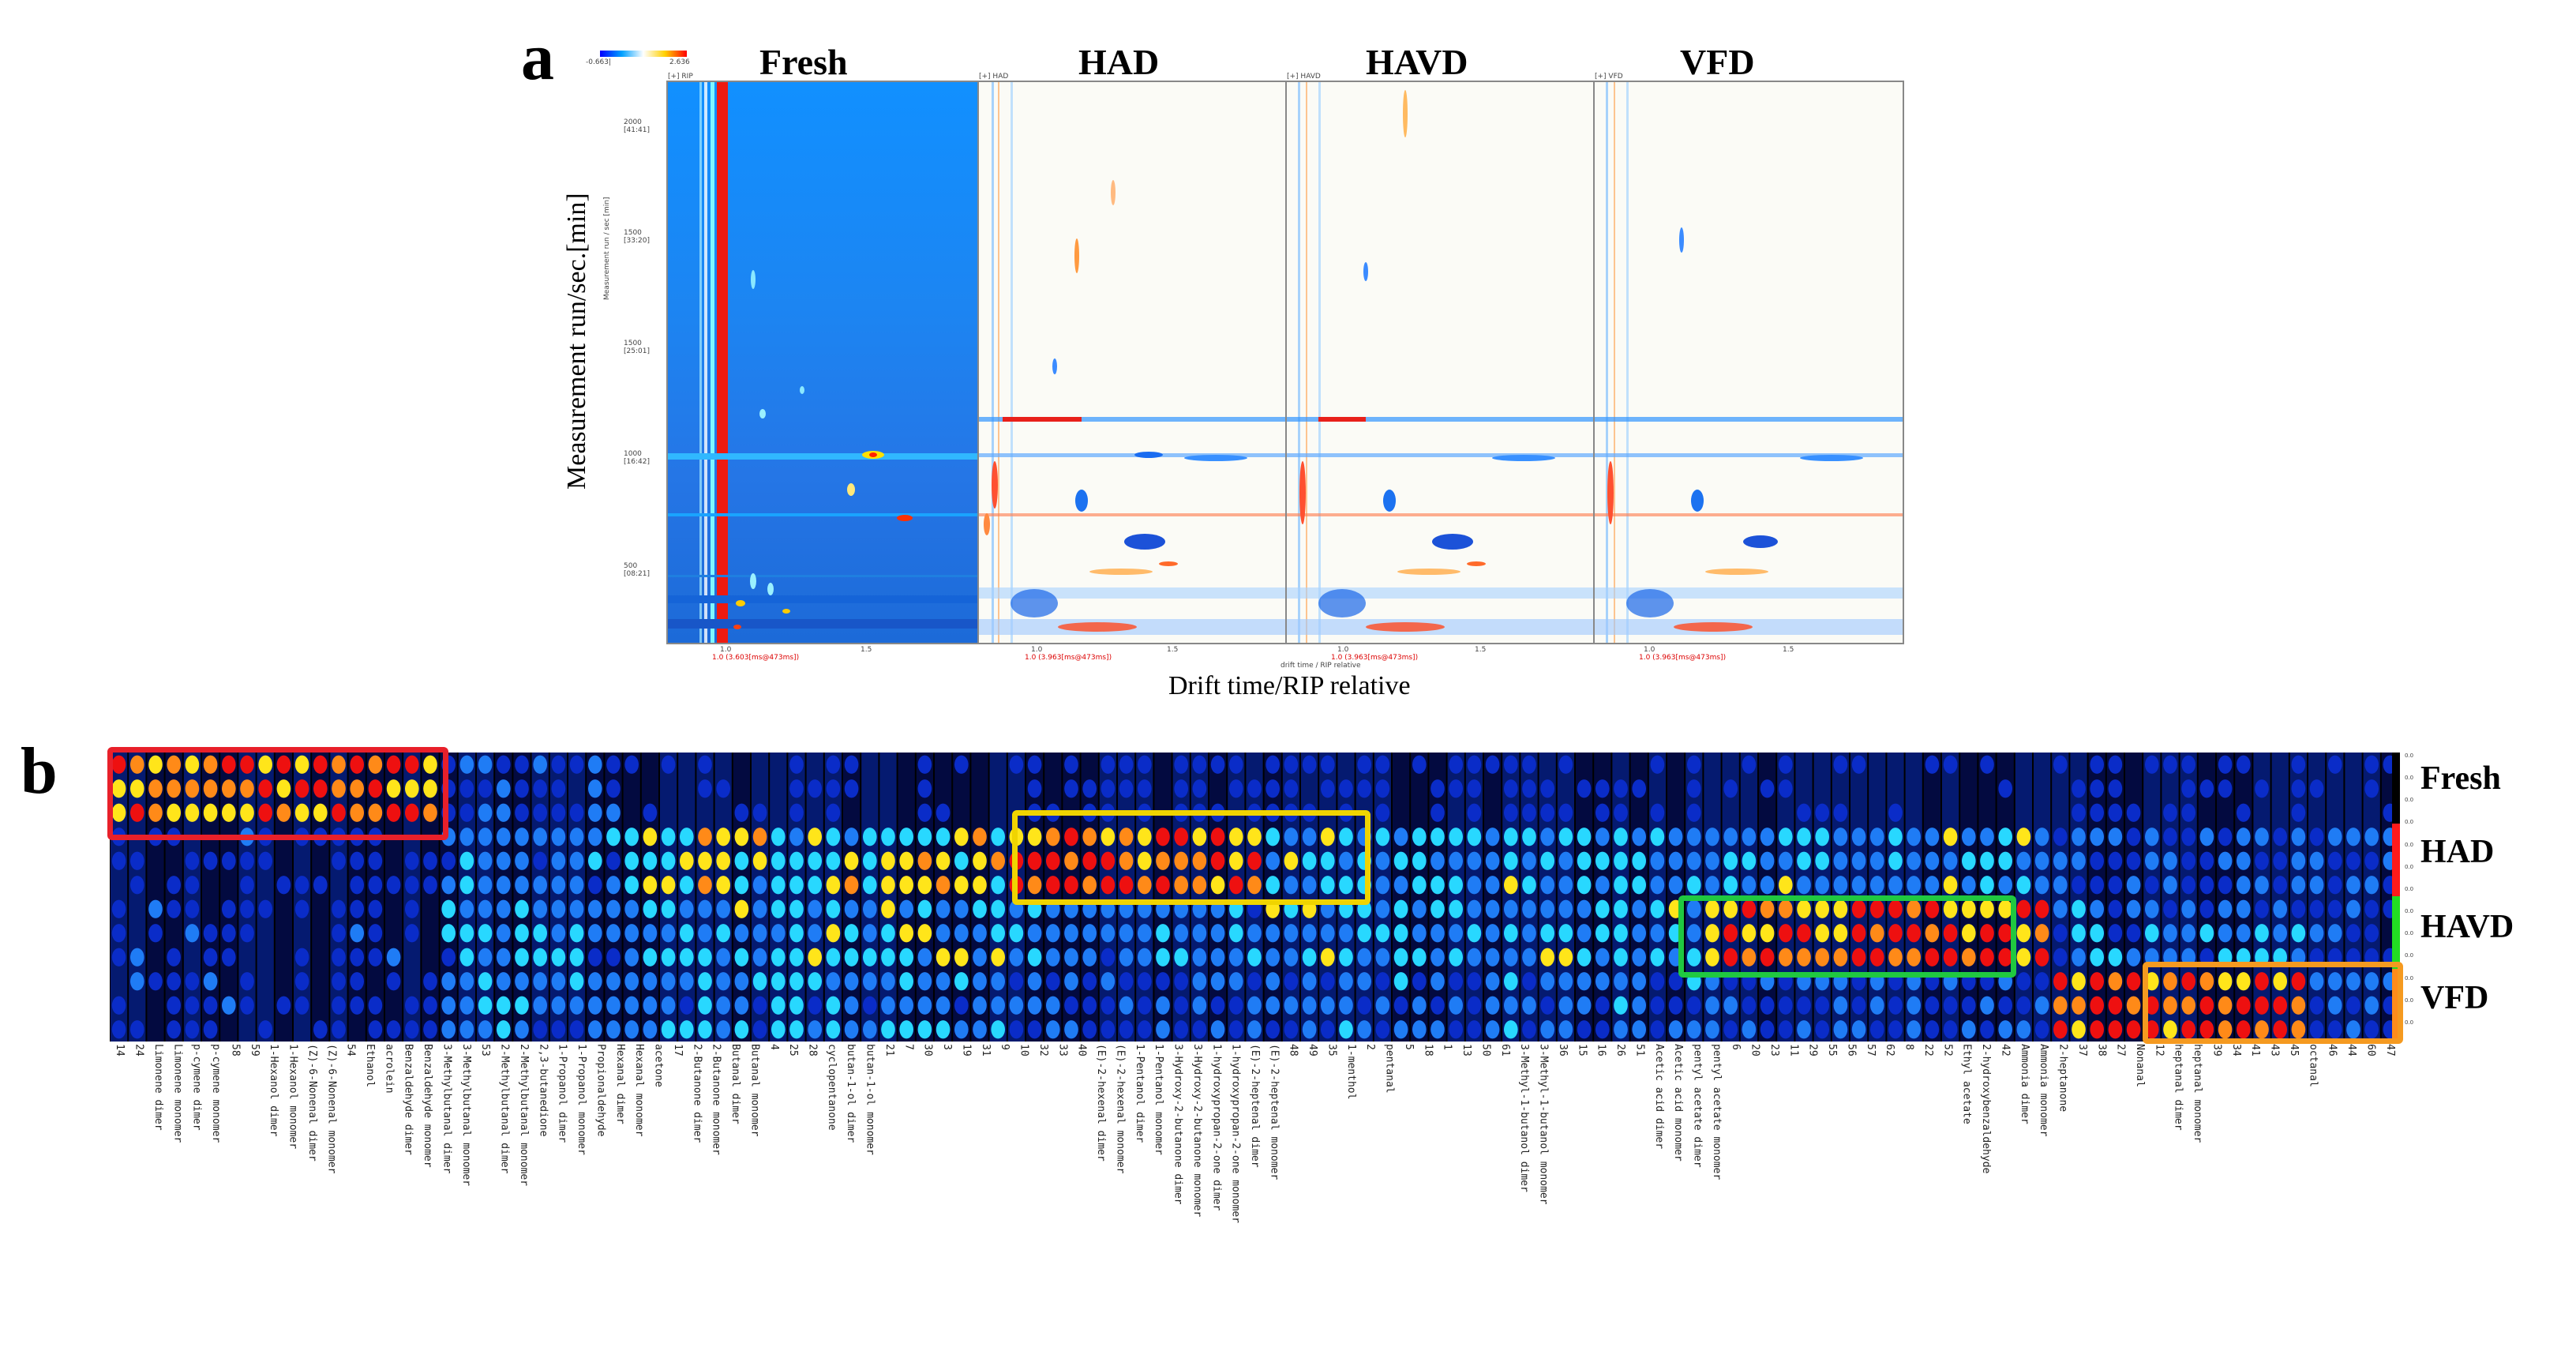 The height and width of the screenshot is (1370, 2576). Describe the element at coordinates (1173, 650) in the screenshot. I see `x-tick: 1.5` at that location.